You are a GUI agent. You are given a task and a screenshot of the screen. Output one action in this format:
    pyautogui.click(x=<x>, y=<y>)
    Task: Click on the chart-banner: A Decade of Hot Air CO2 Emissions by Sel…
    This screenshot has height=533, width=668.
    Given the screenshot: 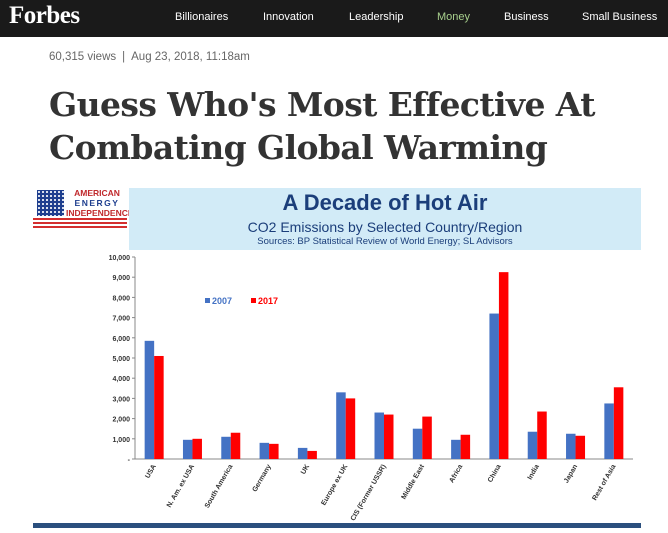 What is the action you would take?
    pyautogui.click(x=385, y=219)
    